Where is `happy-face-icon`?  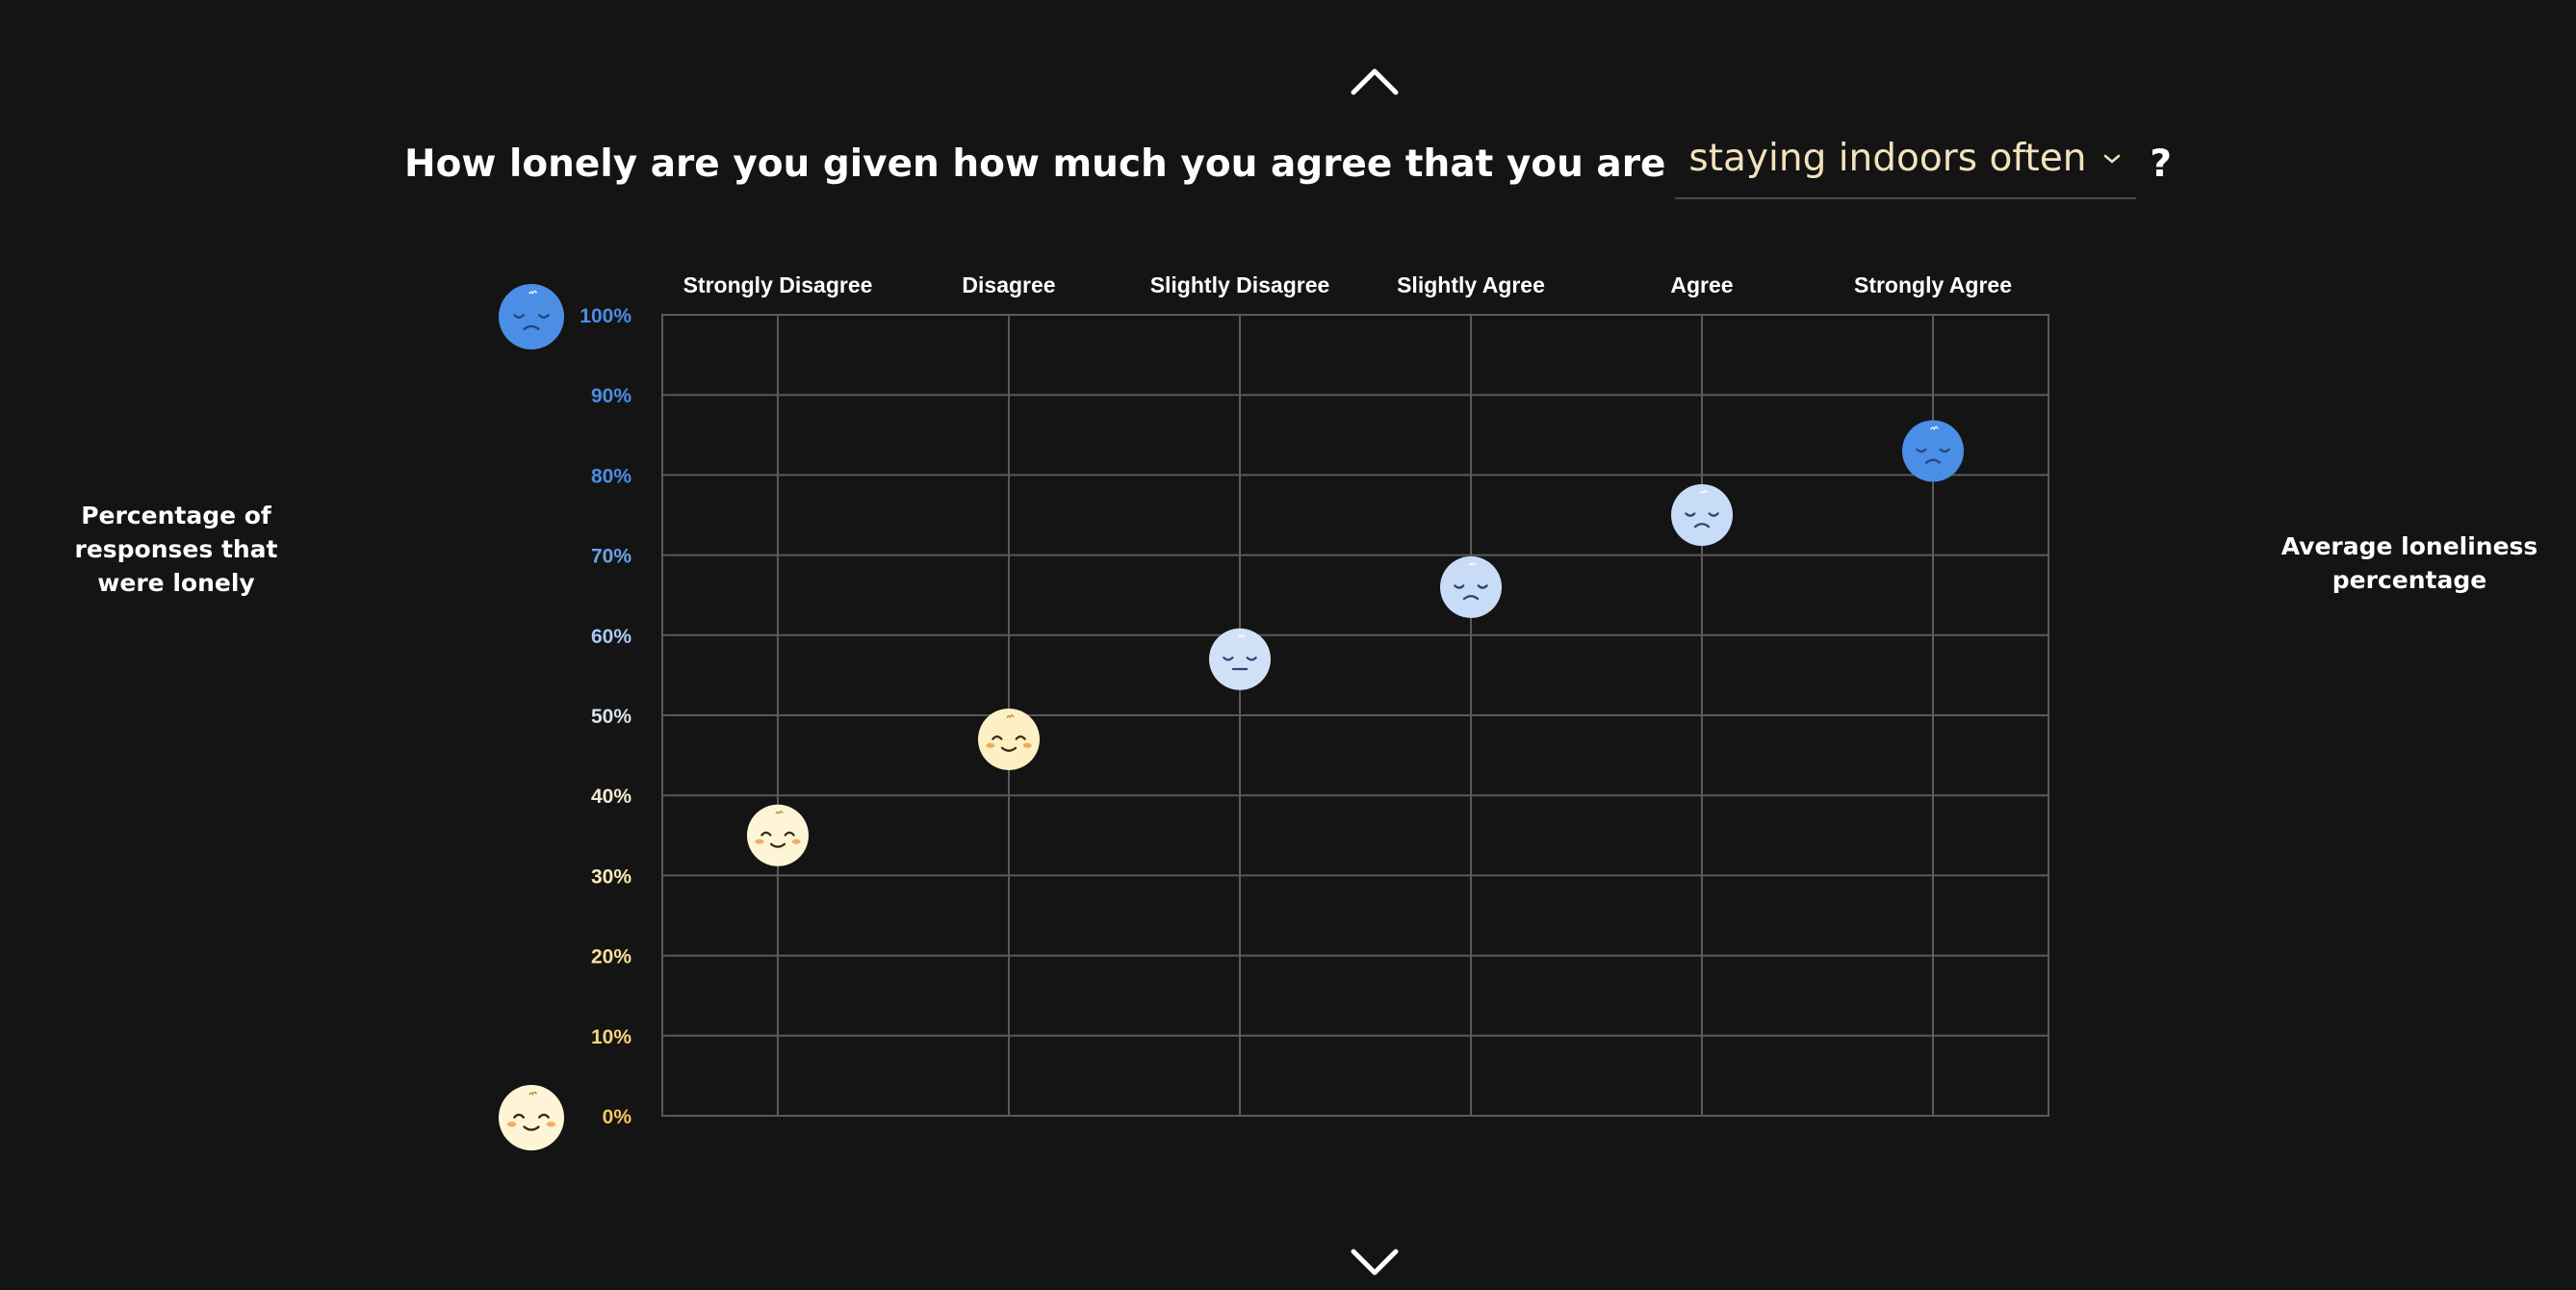
happy-face-icon is located at coordinates (531, 1117).